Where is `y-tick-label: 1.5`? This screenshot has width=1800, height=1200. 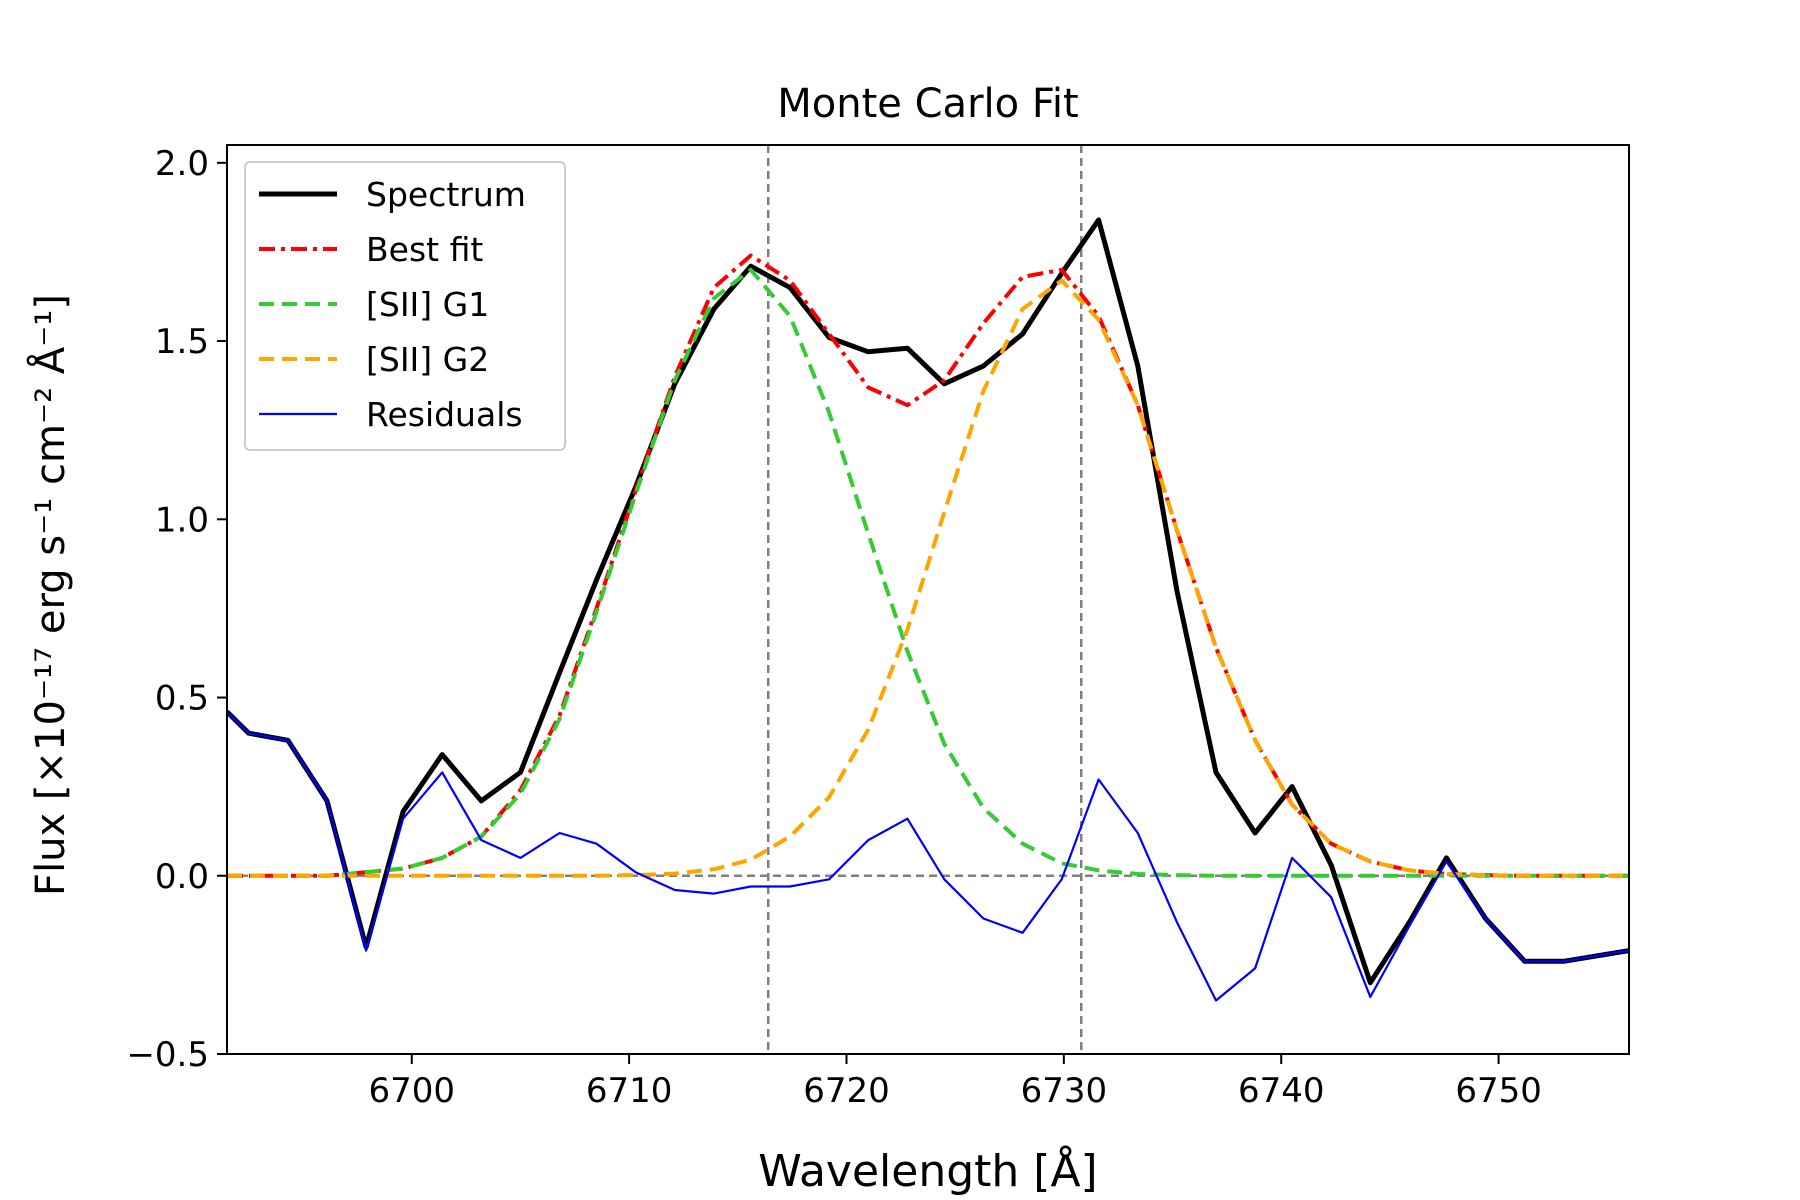 y-tick-label: 1.5 is located at coordinates (182, 342).